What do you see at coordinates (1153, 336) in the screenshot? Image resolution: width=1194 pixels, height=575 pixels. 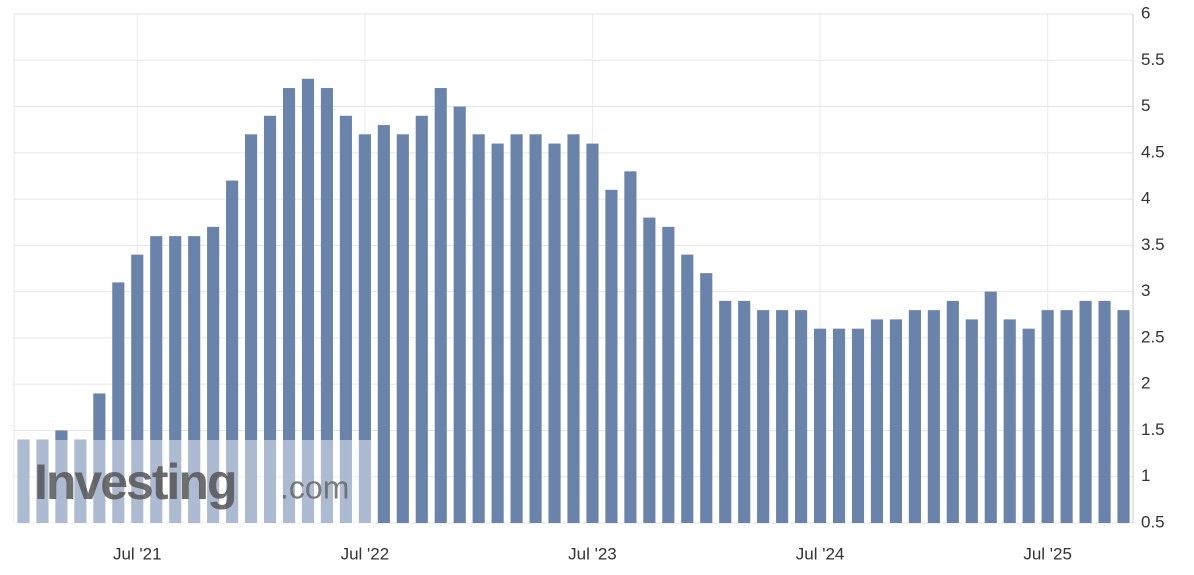 I see `y-tick-label: 2.5` at bounding box center [1153, 336].